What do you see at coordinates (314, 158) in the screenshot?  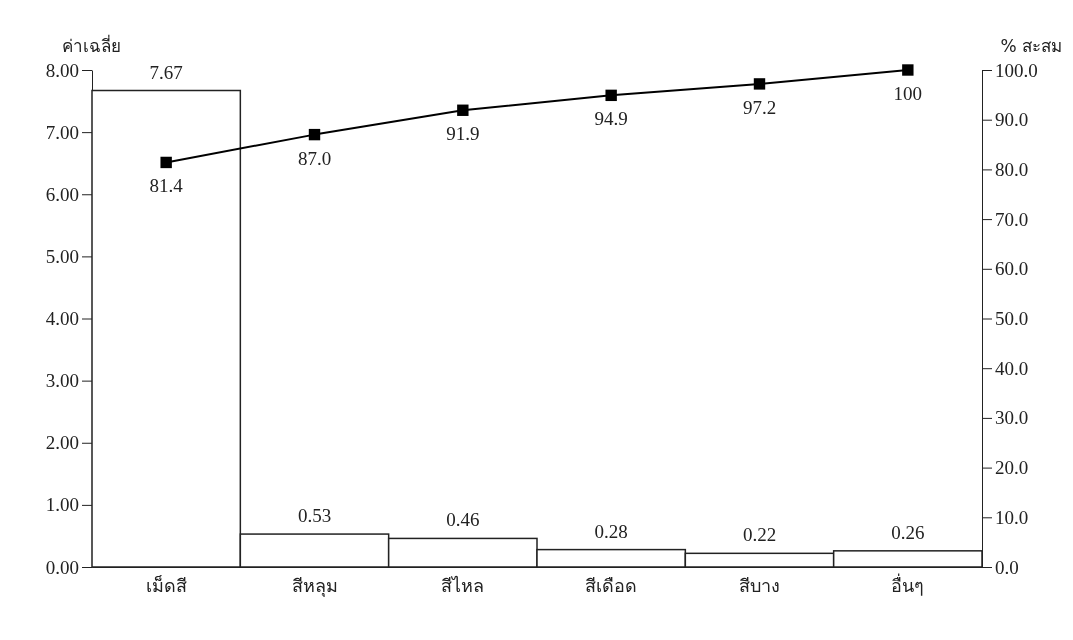 I see `data-label: 87.0` at bounding box center [314, 158].